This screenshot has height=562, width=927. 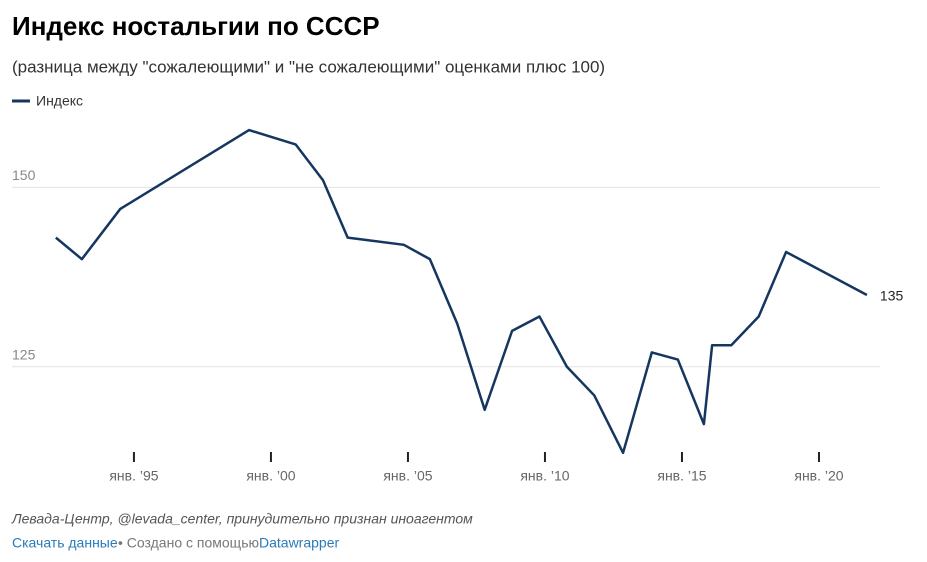 I want to click on x-tick-label: янв. ’10, so click(x=544, y=476).